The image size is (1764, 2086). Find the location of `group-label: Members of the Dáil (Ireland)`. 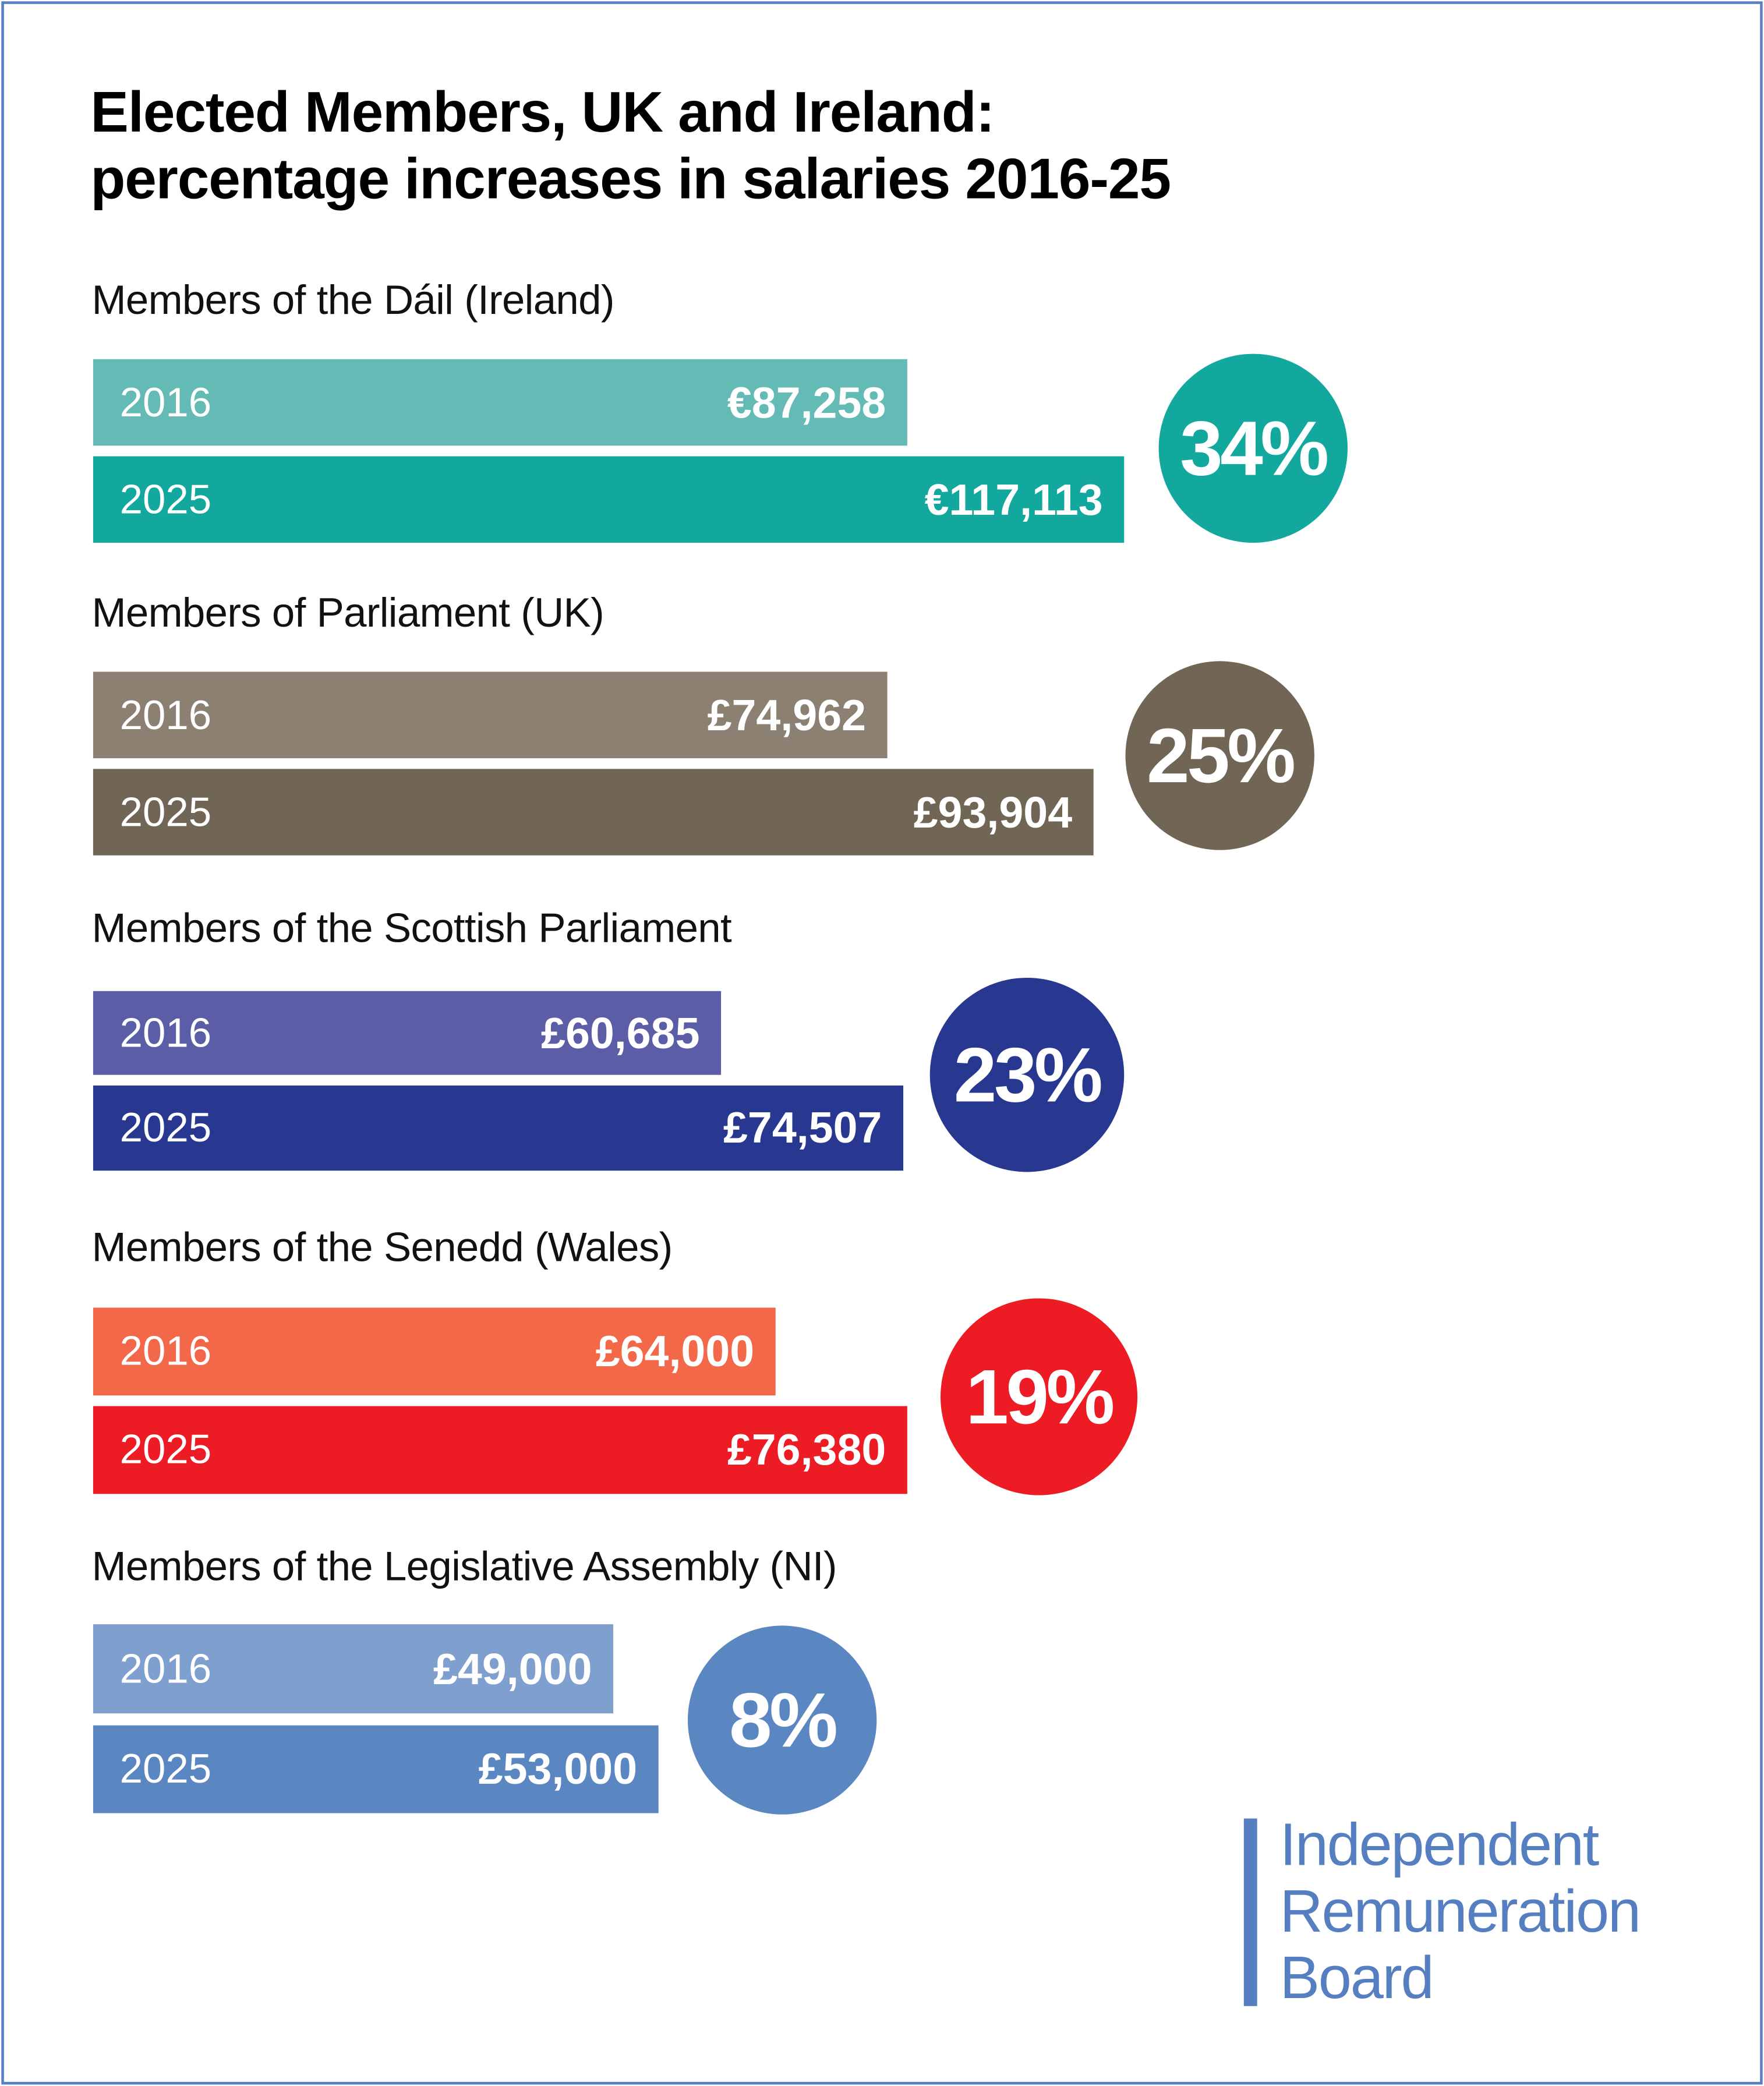

group-label: Members of the Dáil (Ireland) is located at coordinates (353, 300).